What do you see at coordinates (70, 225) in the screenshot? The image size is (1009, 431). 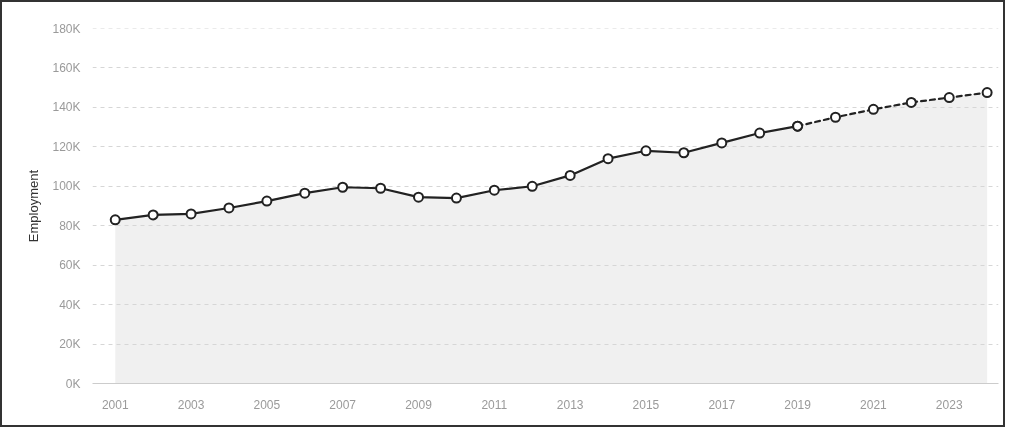 I see `y-tick-label: 80K` at bounding box center [70, 225].